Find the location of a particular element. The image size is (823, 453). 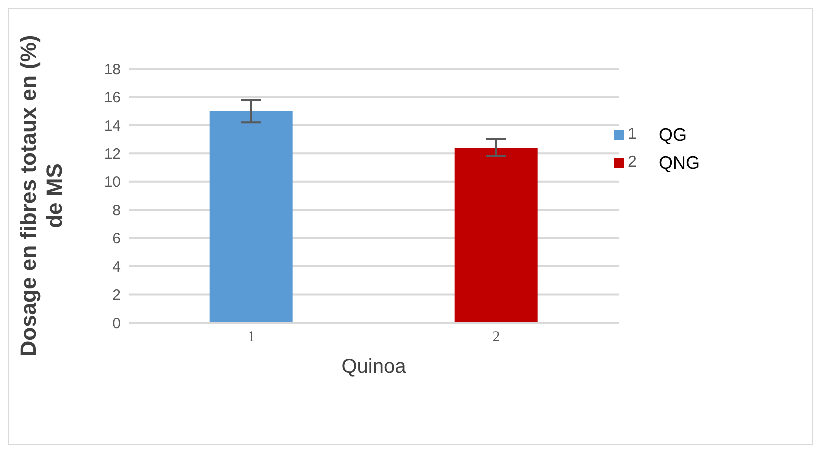

y-axis-title: Dosage en fibres totaux en (%) de MS is located at coordinates (41, 196).